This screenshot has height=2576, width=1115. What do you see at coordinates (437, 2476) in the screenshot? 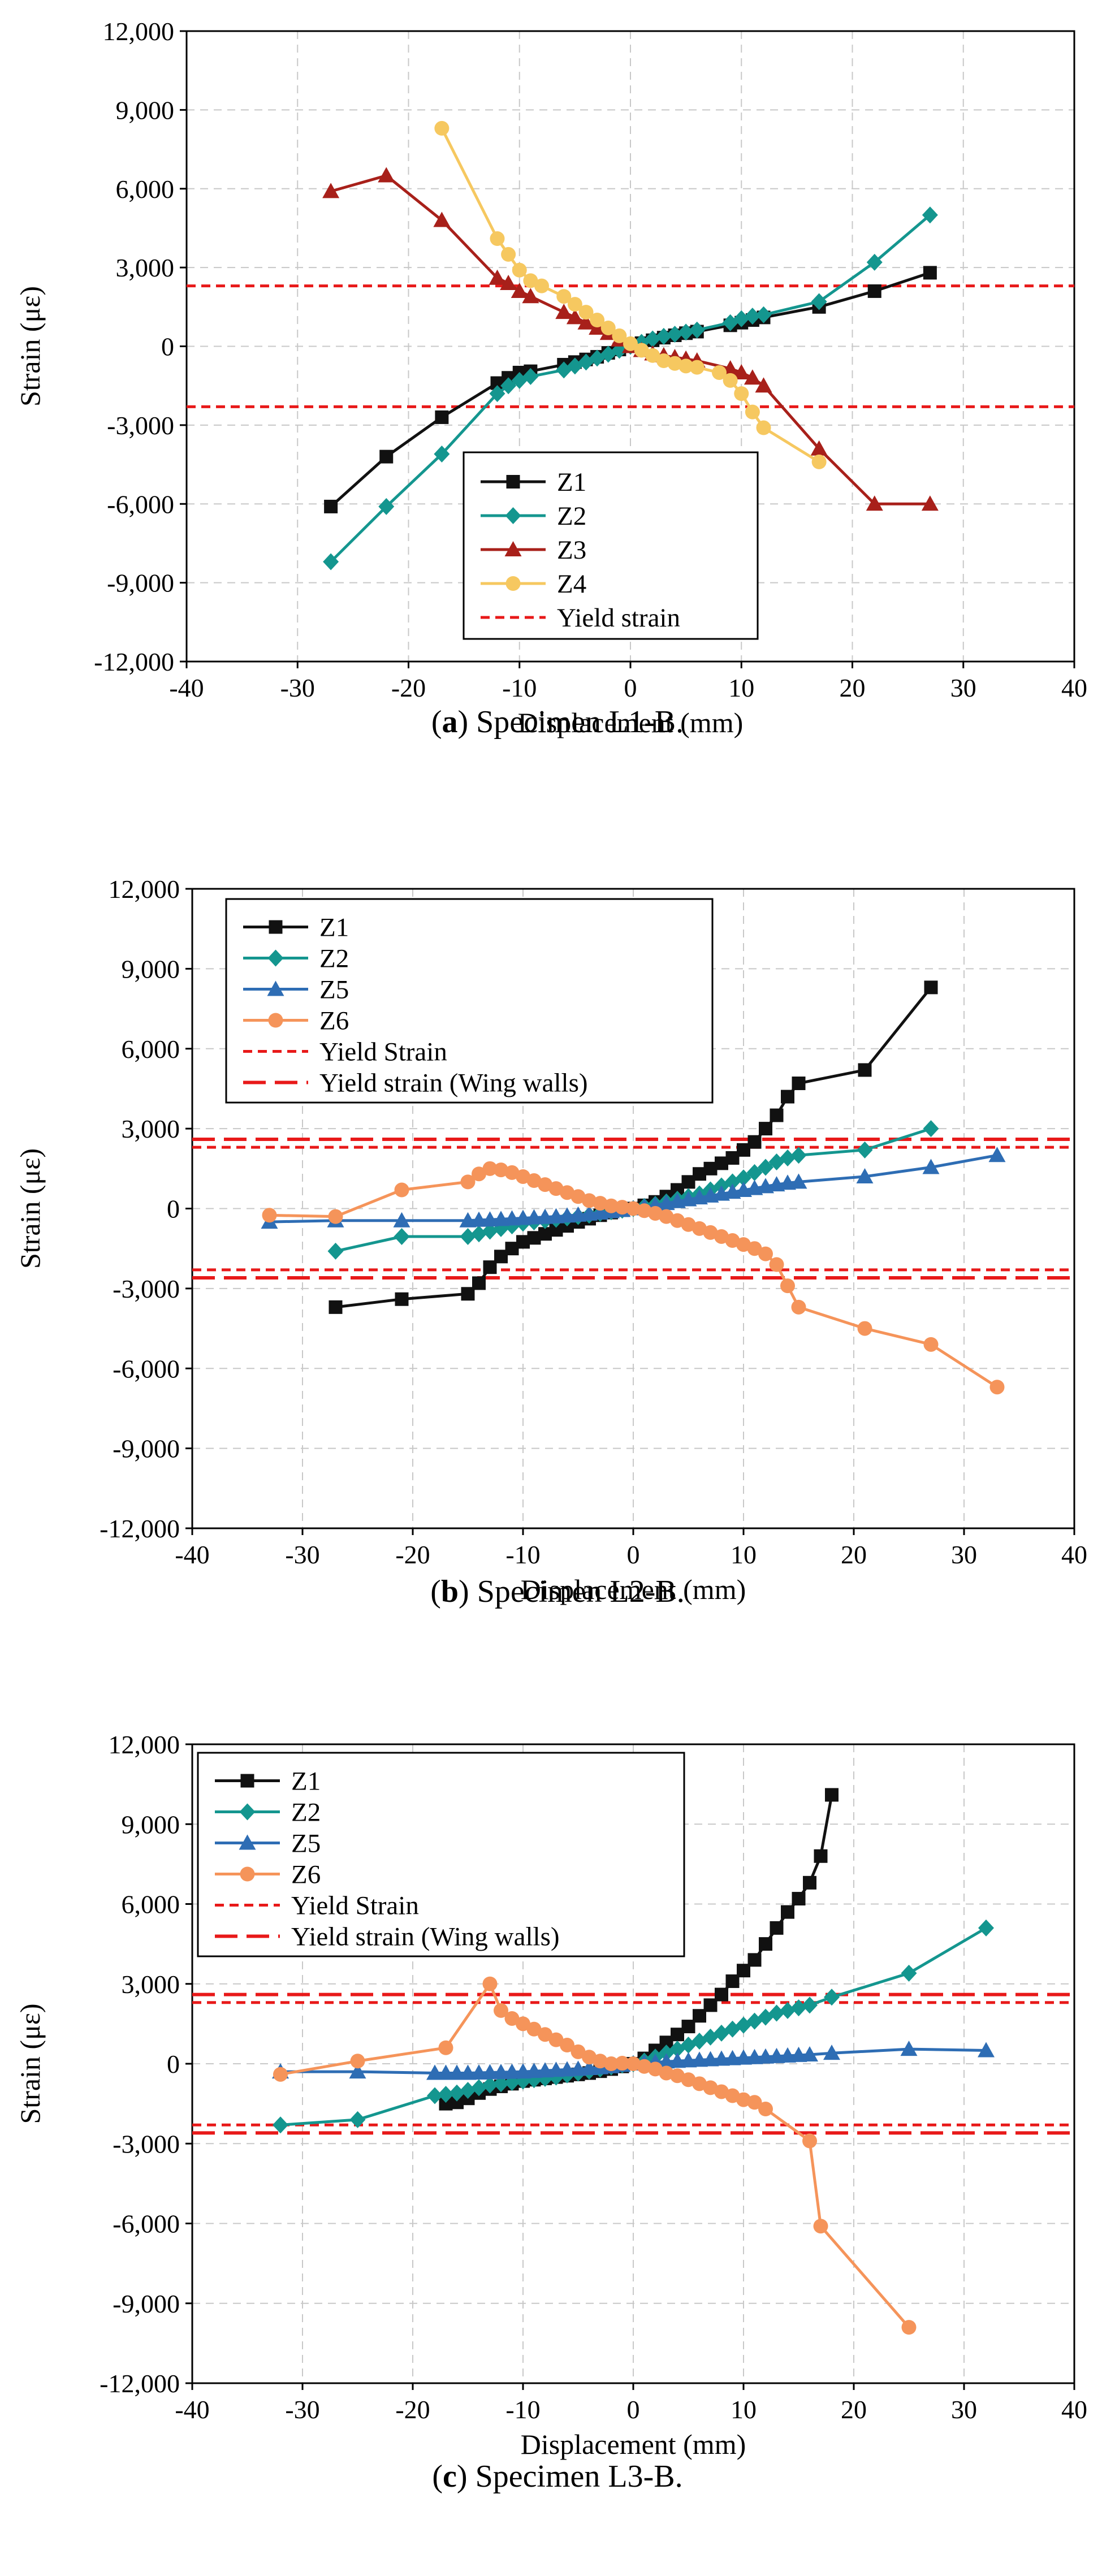
I see `caption-open: (` at bounding box center [437, 2476].